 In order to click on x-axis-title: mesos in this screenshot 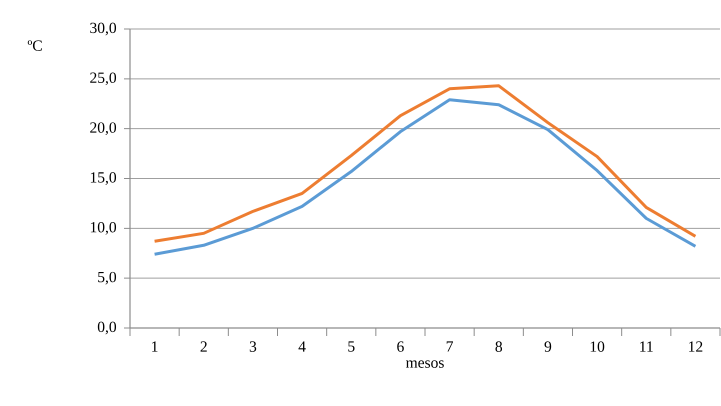, I will do `click(425, 364)`.